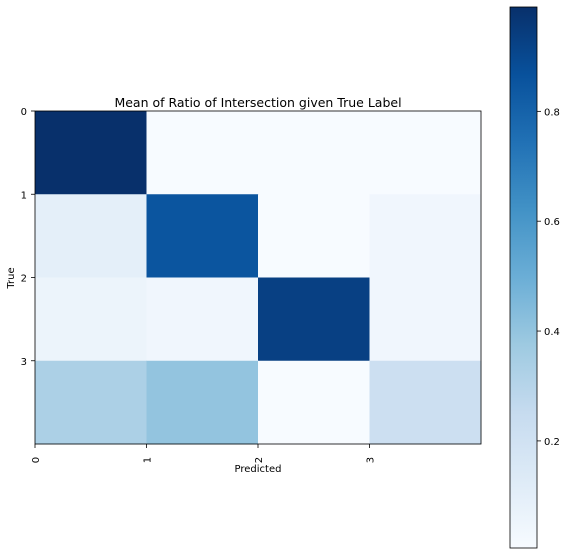 This screenshot has height=557, width=566. I want to click on heatmap-cell-r2-c3, so click(425, 319).